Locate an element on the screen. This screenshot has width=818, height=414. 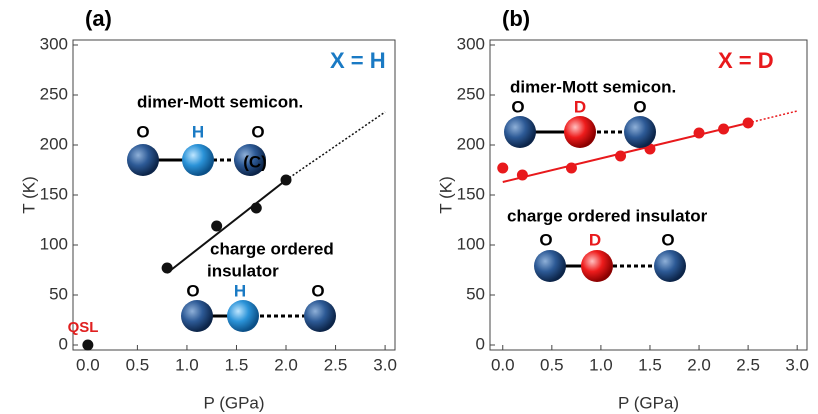
annotation: X = H is located at coordinates (358, 60).